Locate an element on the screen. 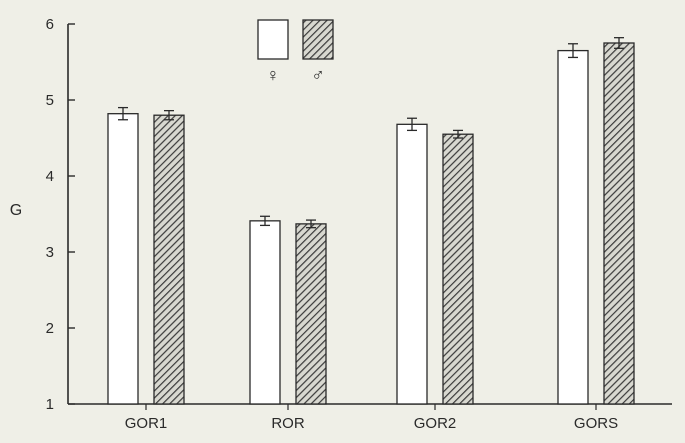  legend-swatch-female is located at coordinates (273, 39).